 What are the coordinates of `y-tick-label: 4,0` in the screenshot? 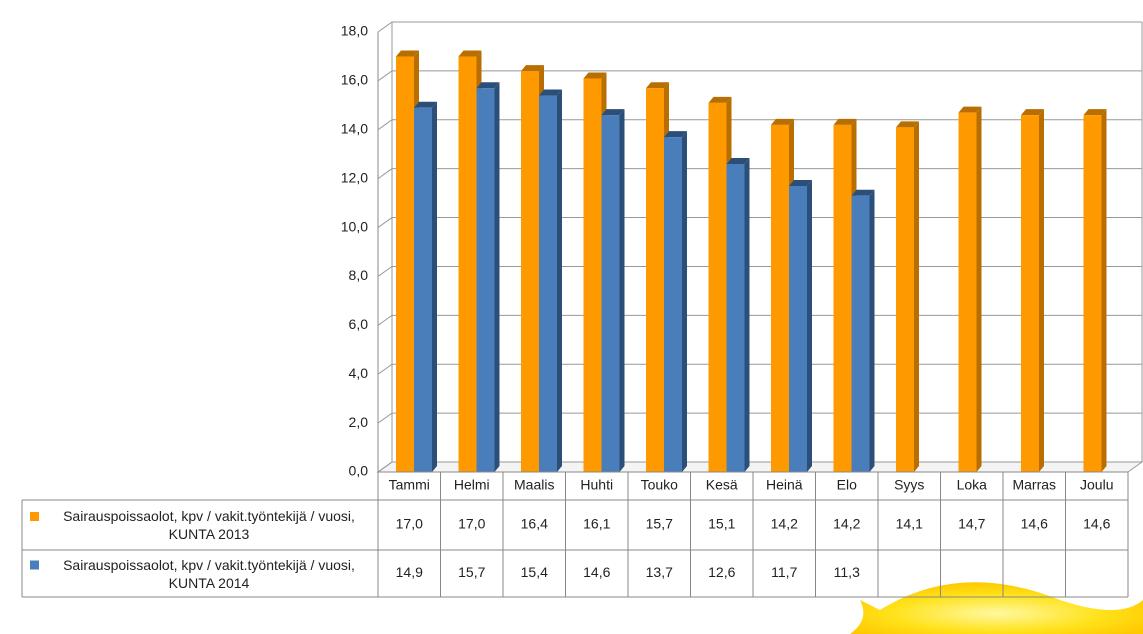 It's located at (359, 373).